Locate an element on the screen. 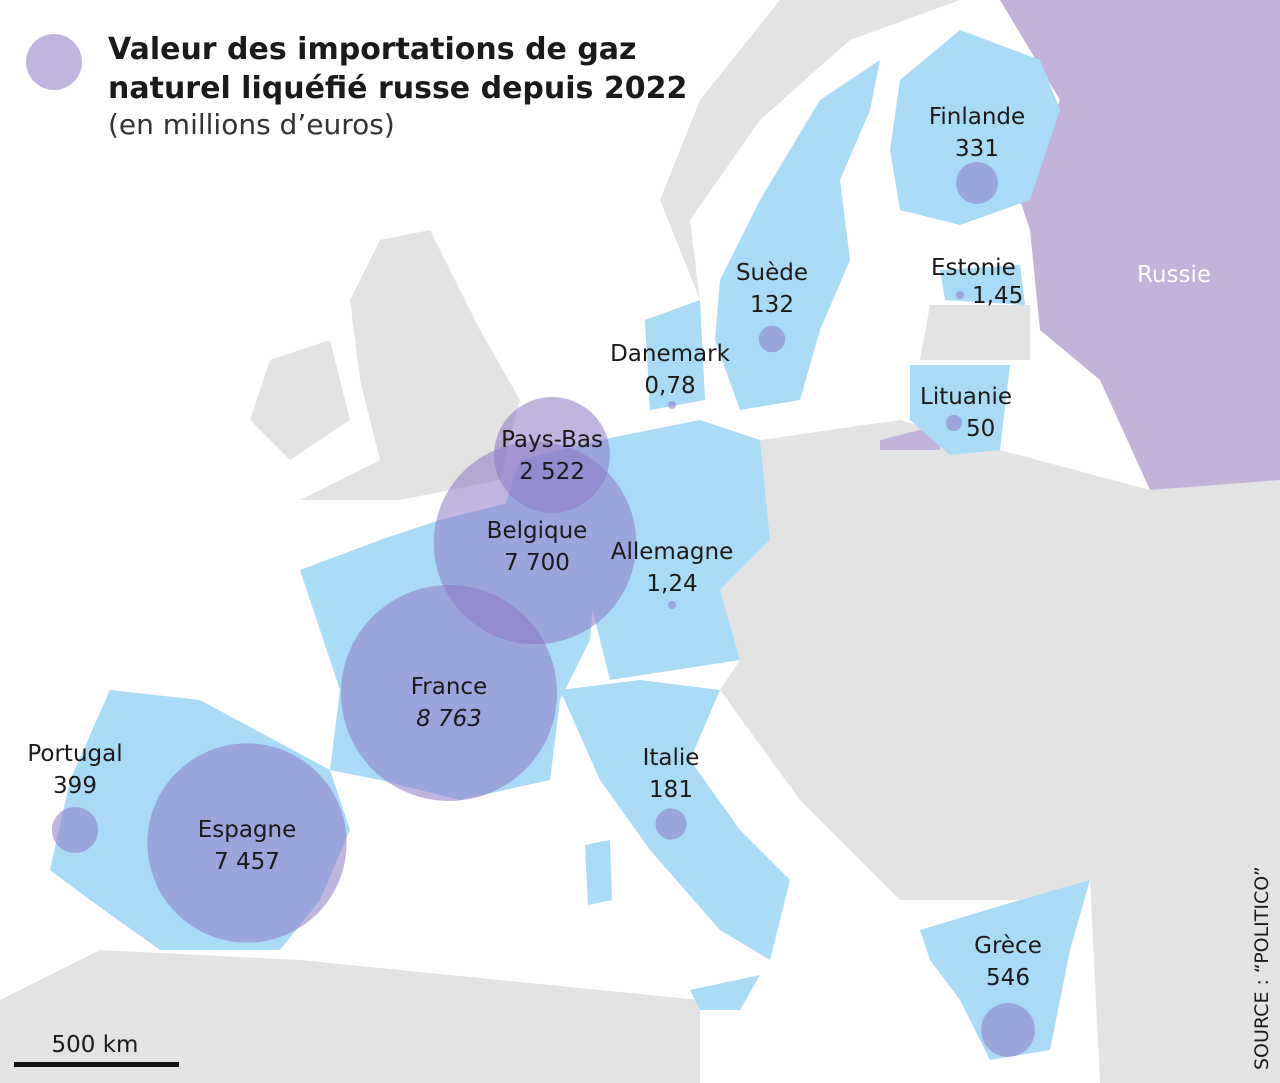 This screenshot has height=1083, width=1280. country-label: Espagne is located at coordinates (247, 830).